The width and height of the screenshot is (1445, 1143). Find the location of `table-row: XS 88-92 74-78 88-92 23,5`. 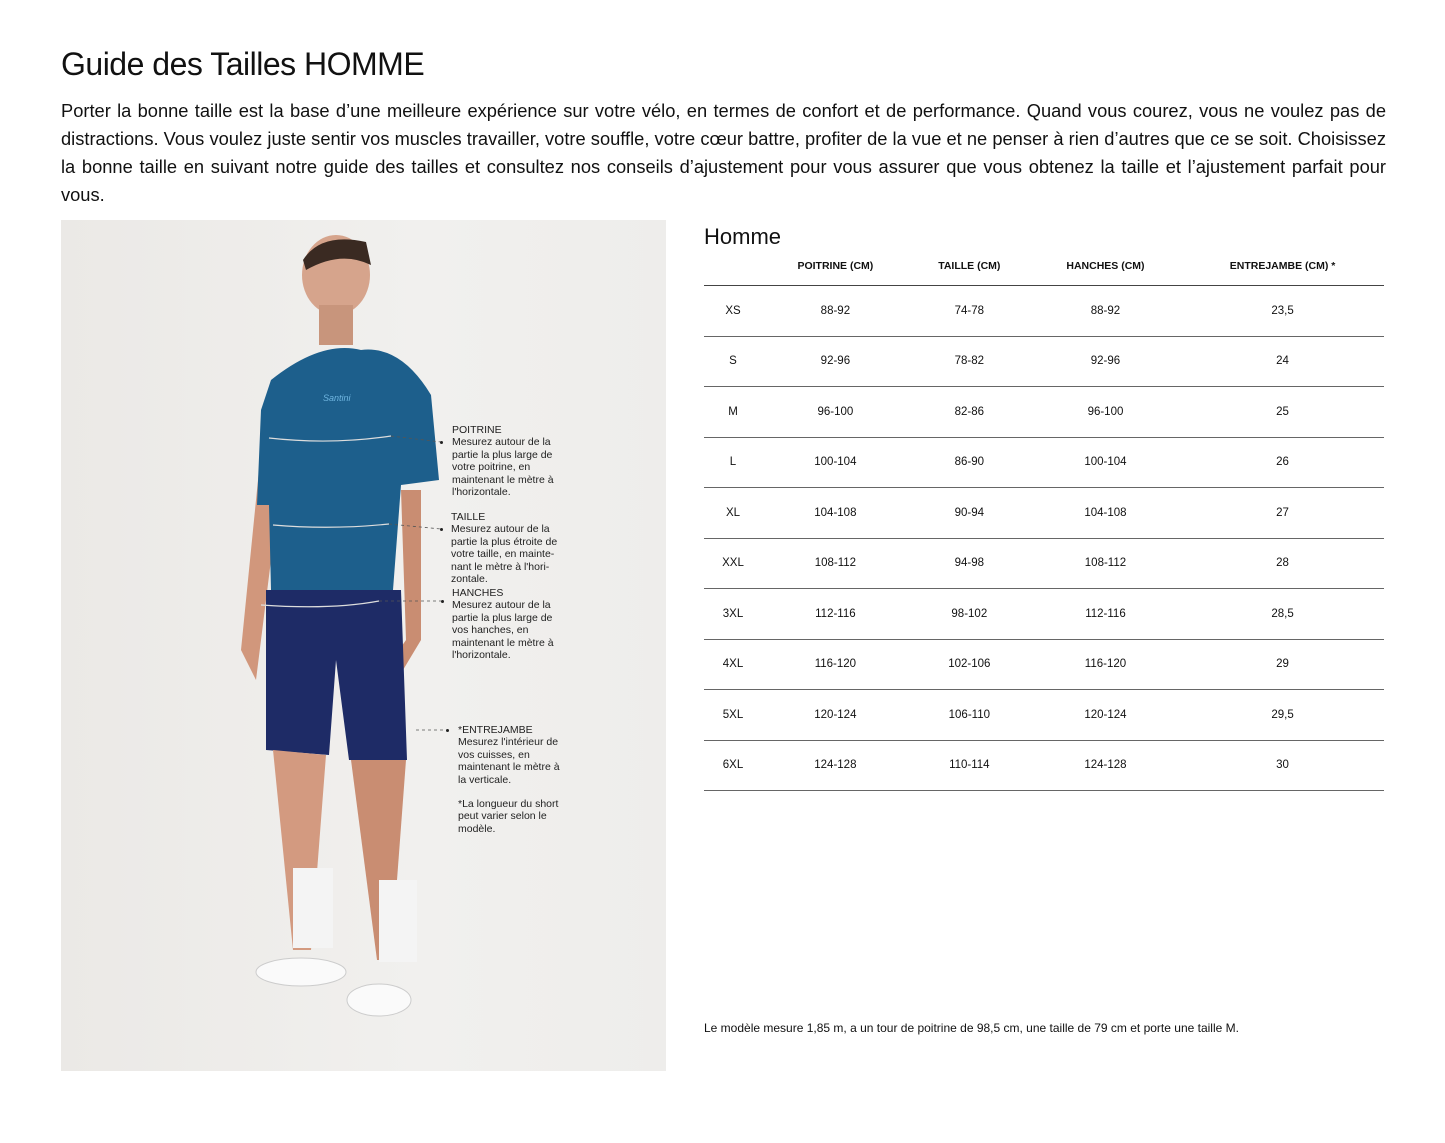

table-row: XS 88-92 74-78 88-92 23,5 is located at coordinates (1044, 311).